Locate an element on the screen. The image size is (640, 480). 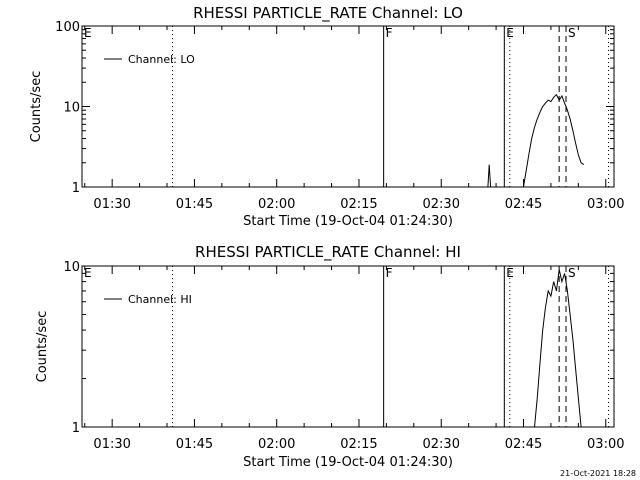
hi-xtick-label: 02:00 is located at coordinates (276, 444).